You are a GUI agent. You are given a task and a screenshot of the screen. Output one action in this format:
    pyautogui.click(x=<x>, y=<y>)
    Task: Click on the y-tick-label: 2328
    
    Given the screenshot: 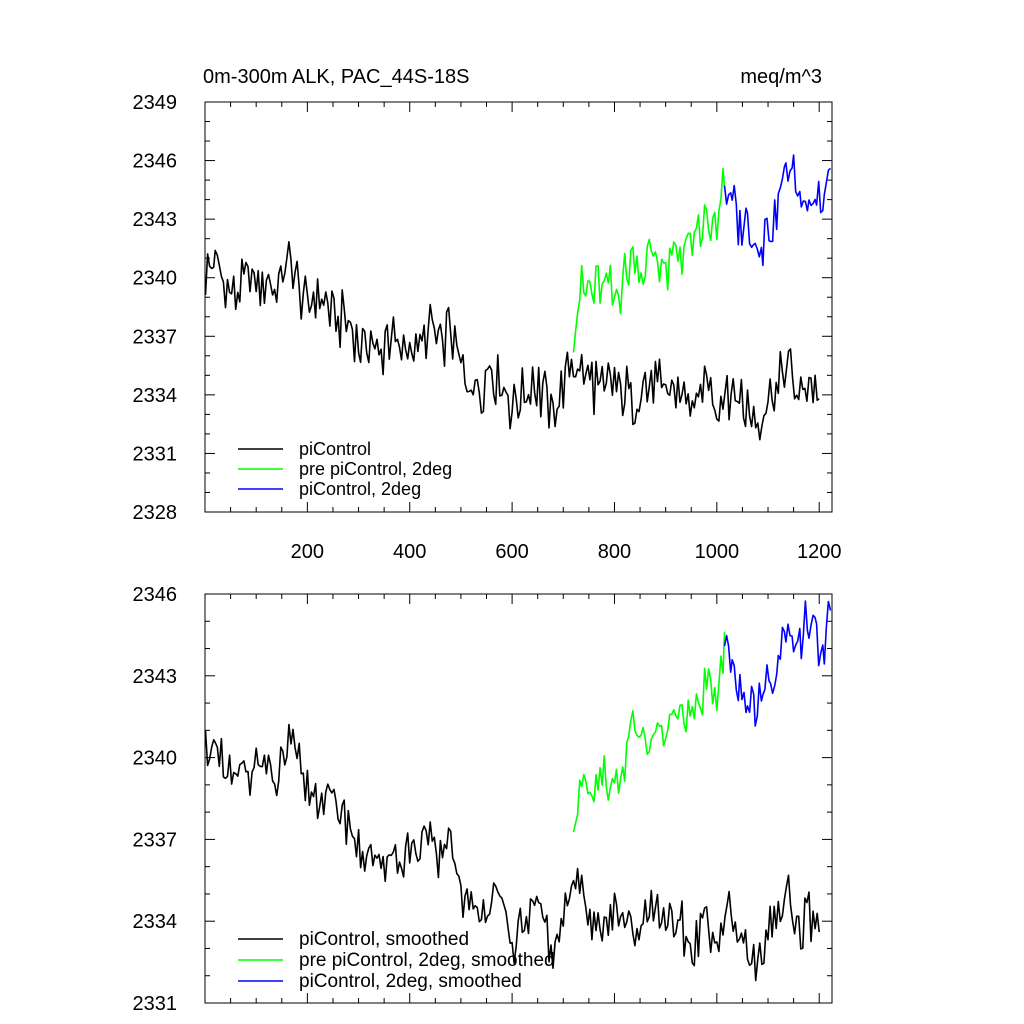 What is the action you would take?
    pyautogui.click(x=155, y=513)
    